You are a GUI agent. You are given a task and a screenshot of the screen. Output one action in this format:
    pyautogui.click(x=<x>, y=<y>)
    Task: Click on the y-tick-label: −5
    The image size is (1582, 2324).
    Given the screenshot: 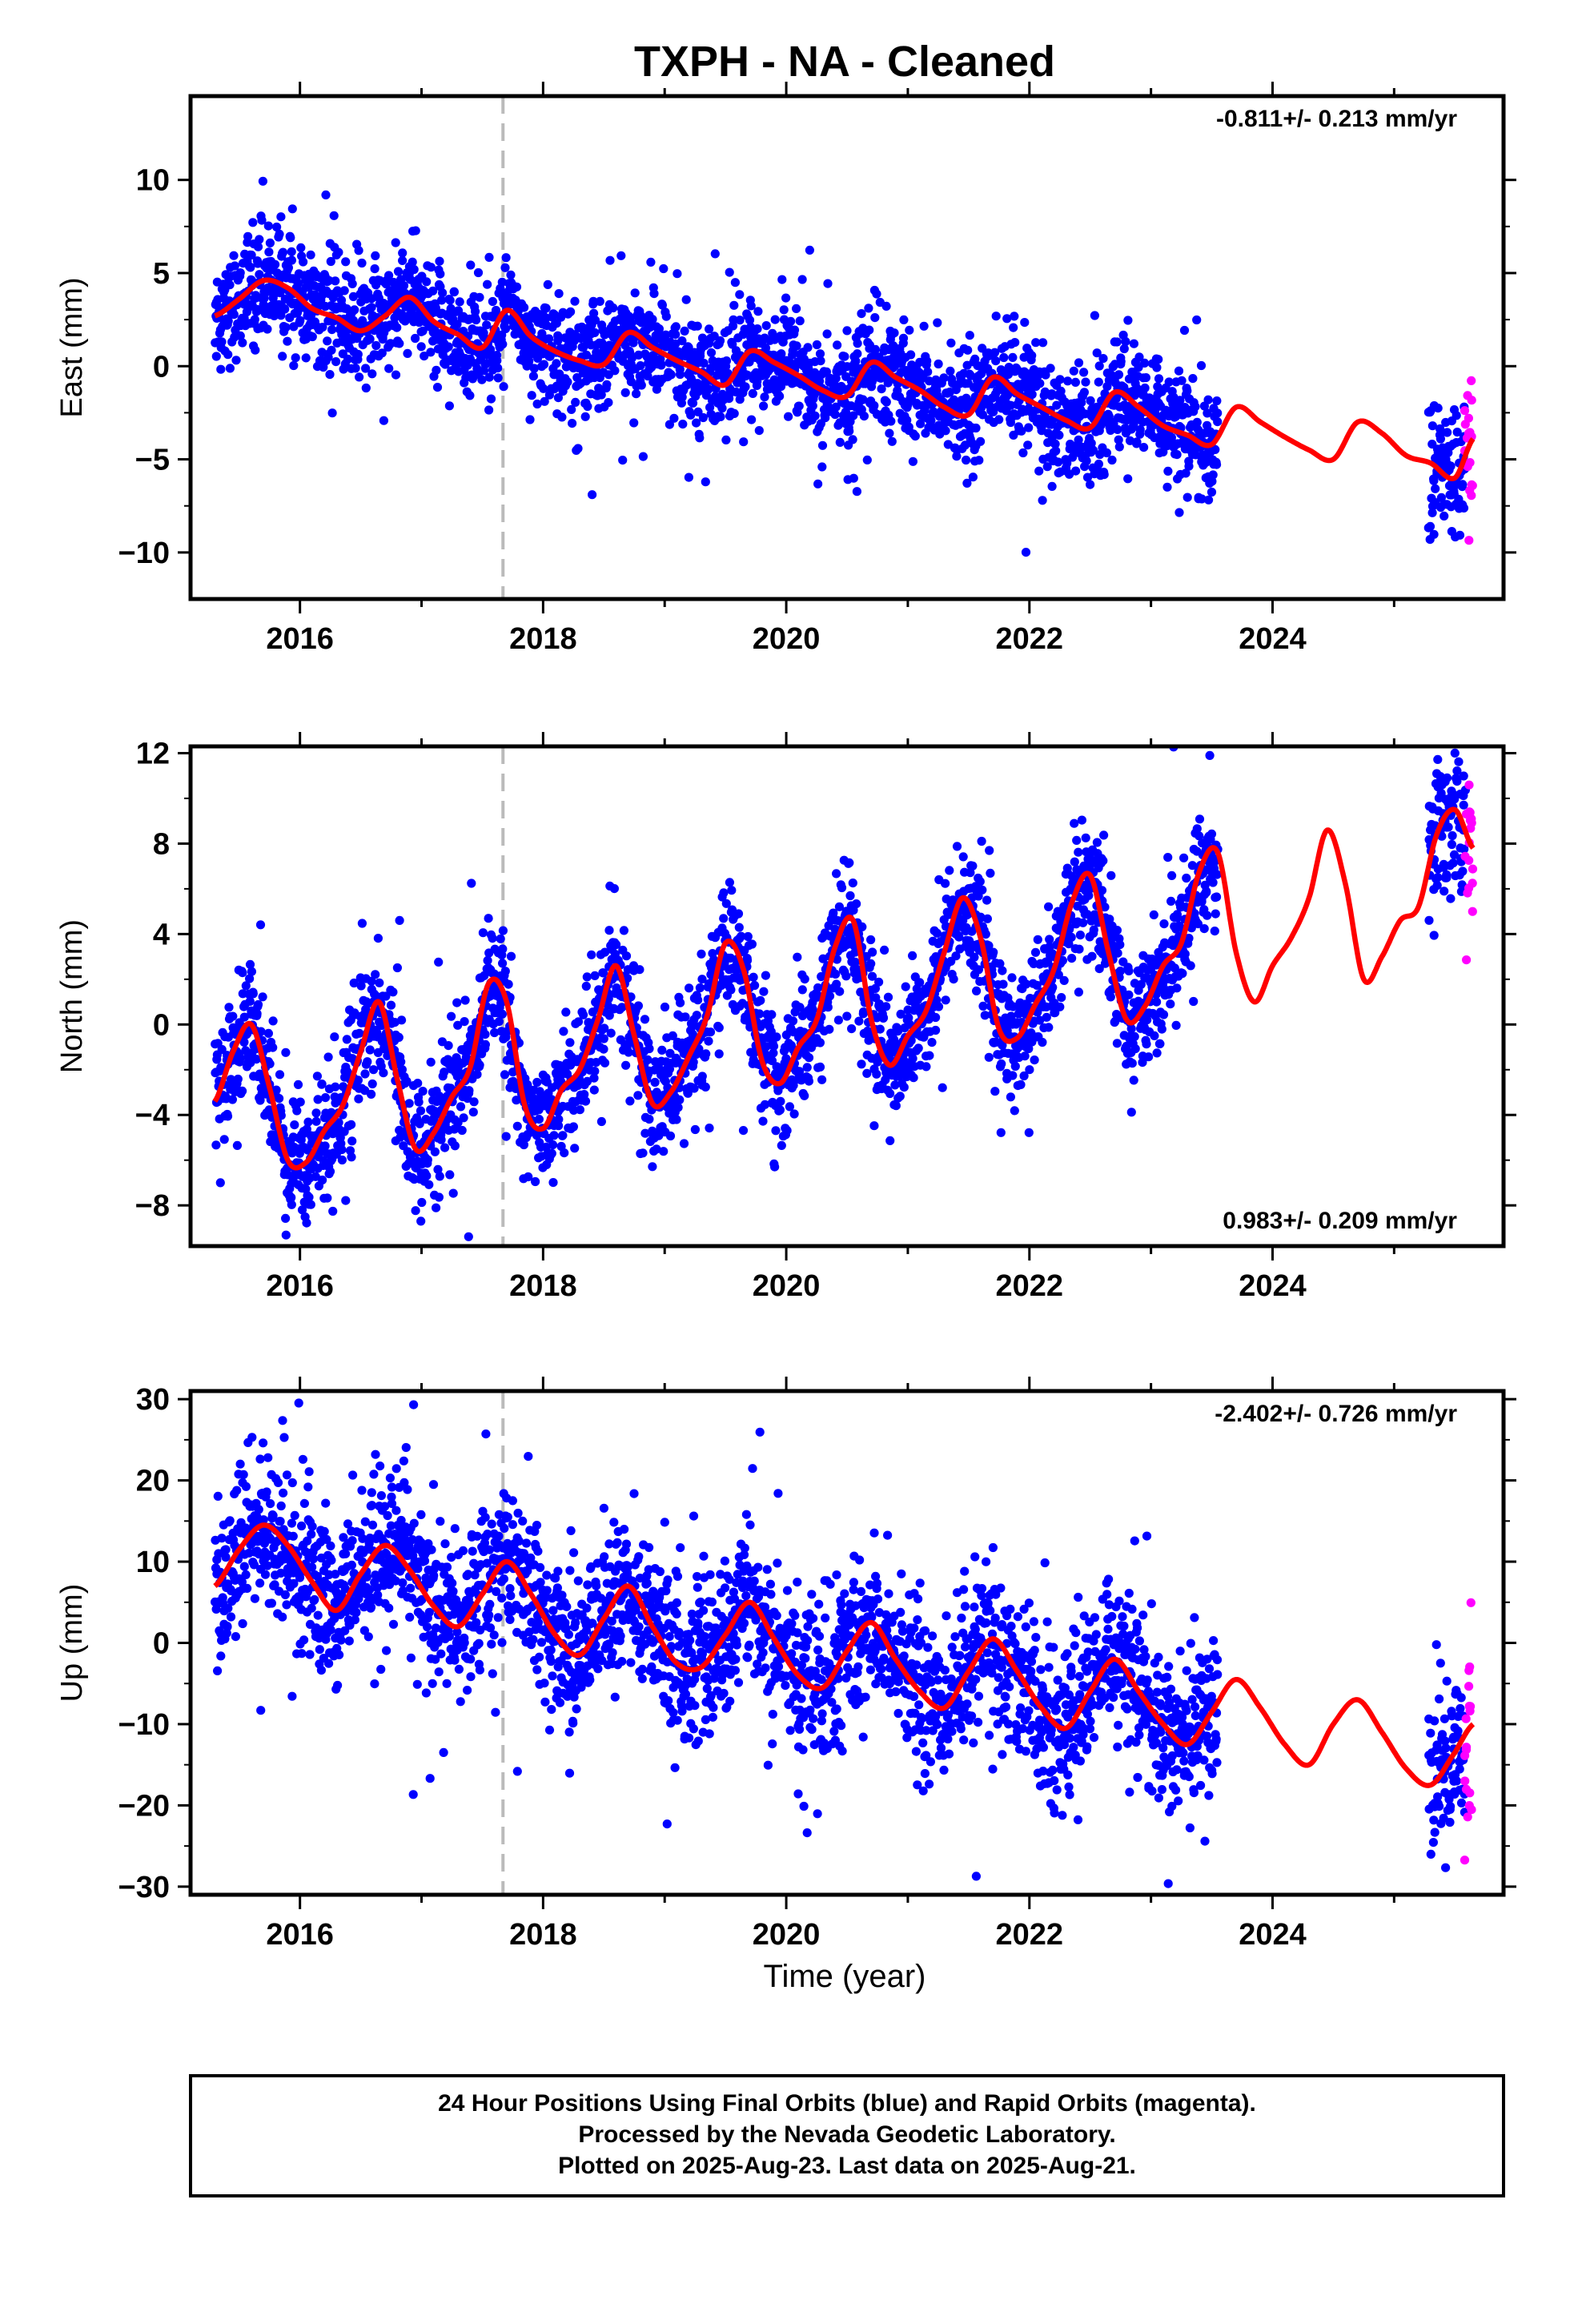 What is the action you would take?
    pyautogui.click(x=152, y=460)
    